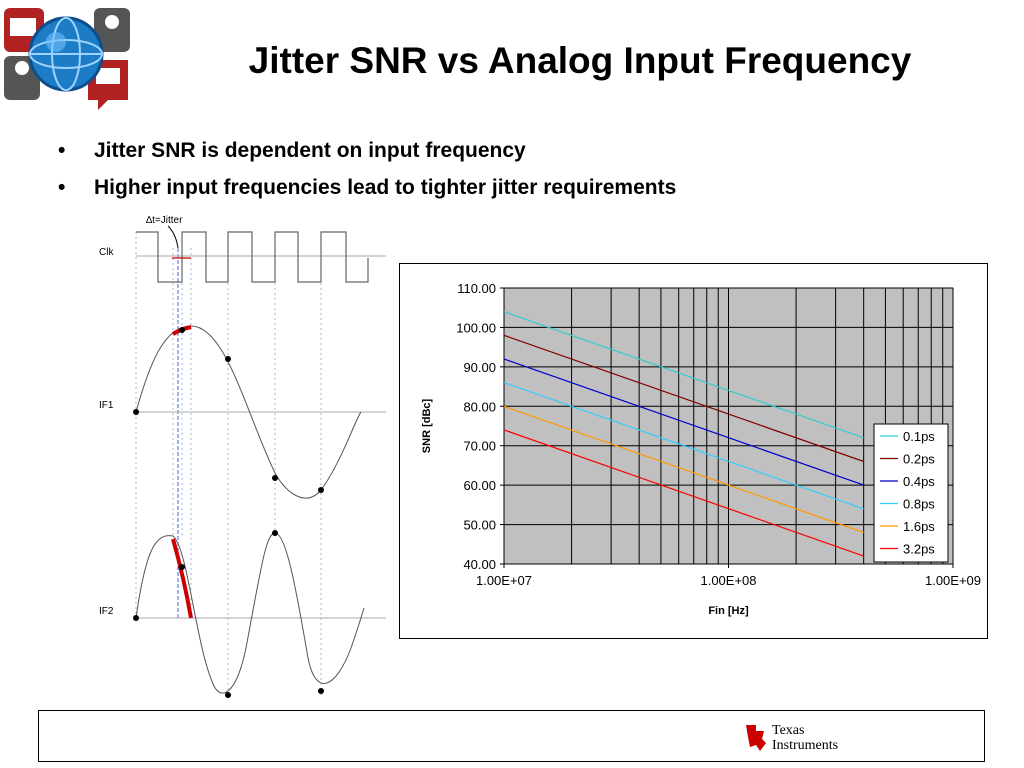 This screenshot has height=768, width=1024. Describe the element at coordinates (67, 59) in the screenshot. I see `presentation-logo-icon` at that location.